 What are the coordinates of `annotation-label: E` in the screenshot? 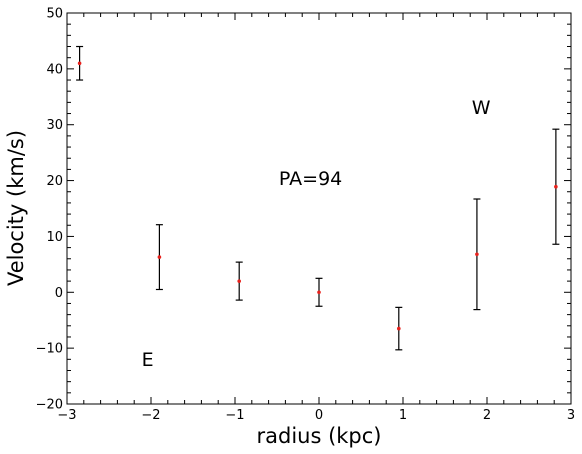 It's located at (148, 360).